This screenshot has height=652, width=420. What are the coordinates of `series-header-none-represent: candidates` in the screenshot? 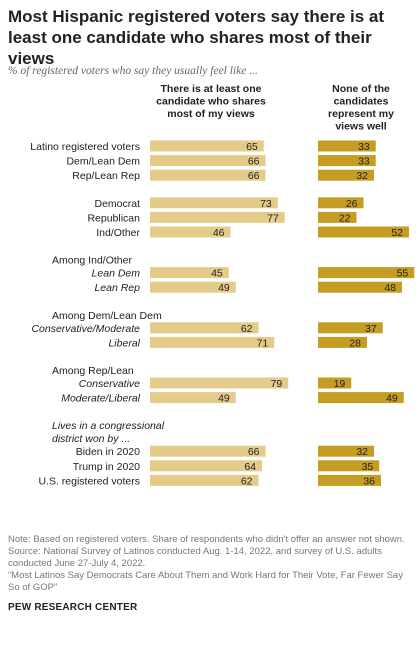 It's located at (361, 102).